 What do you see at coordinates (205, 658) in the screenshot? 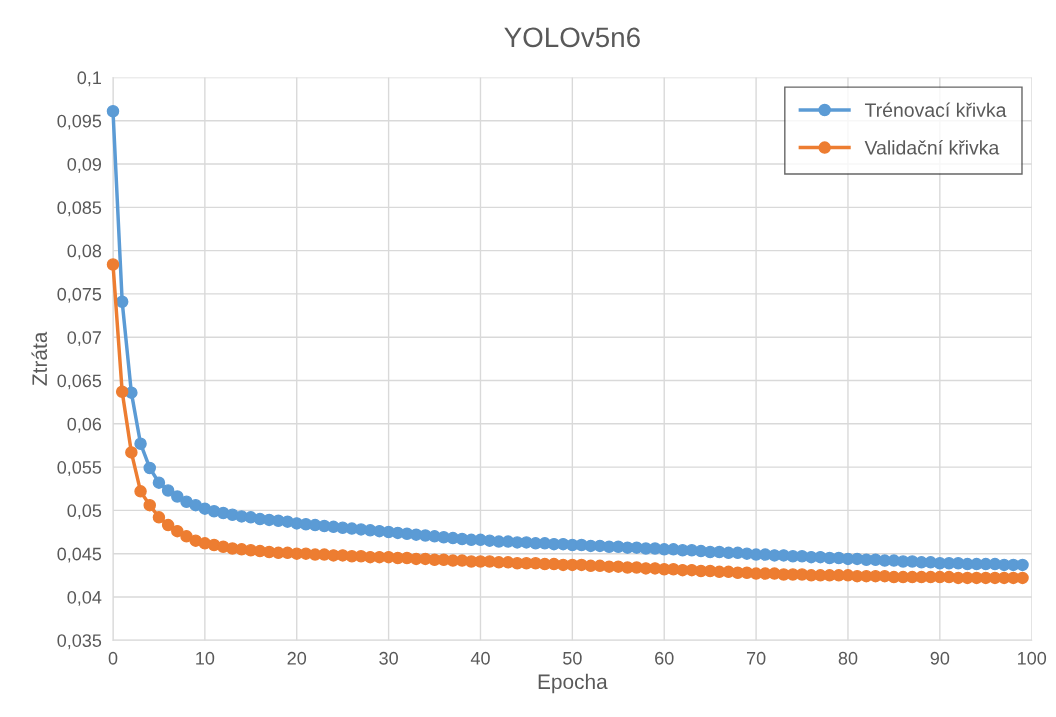
I see `x-tick-label: 10` at bounding box center [205, 658].